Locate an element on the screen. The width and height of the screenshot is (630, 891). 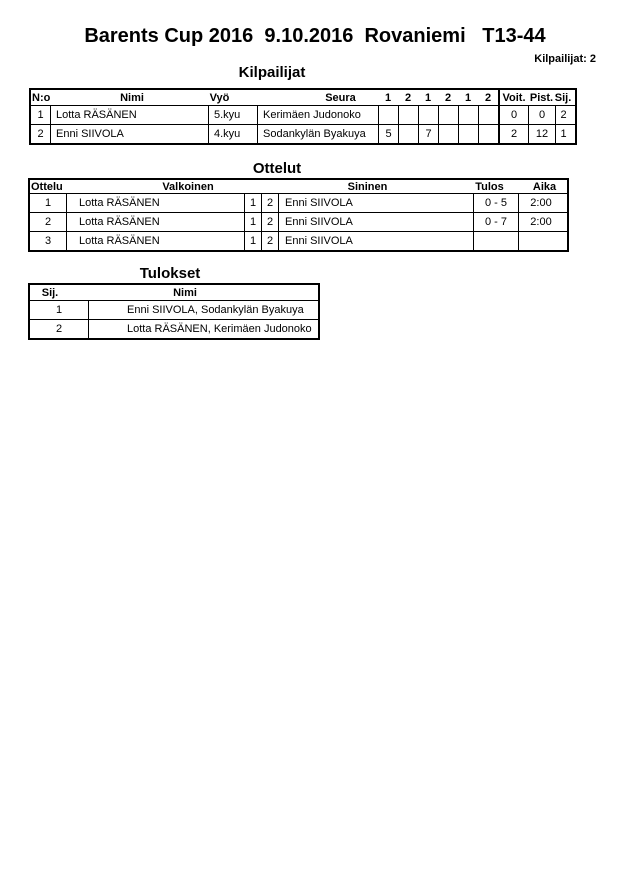
result-row: 2 Lotta RÄSÄNEN, Kerimäen Judonoko is located at coordinates (174, 328).